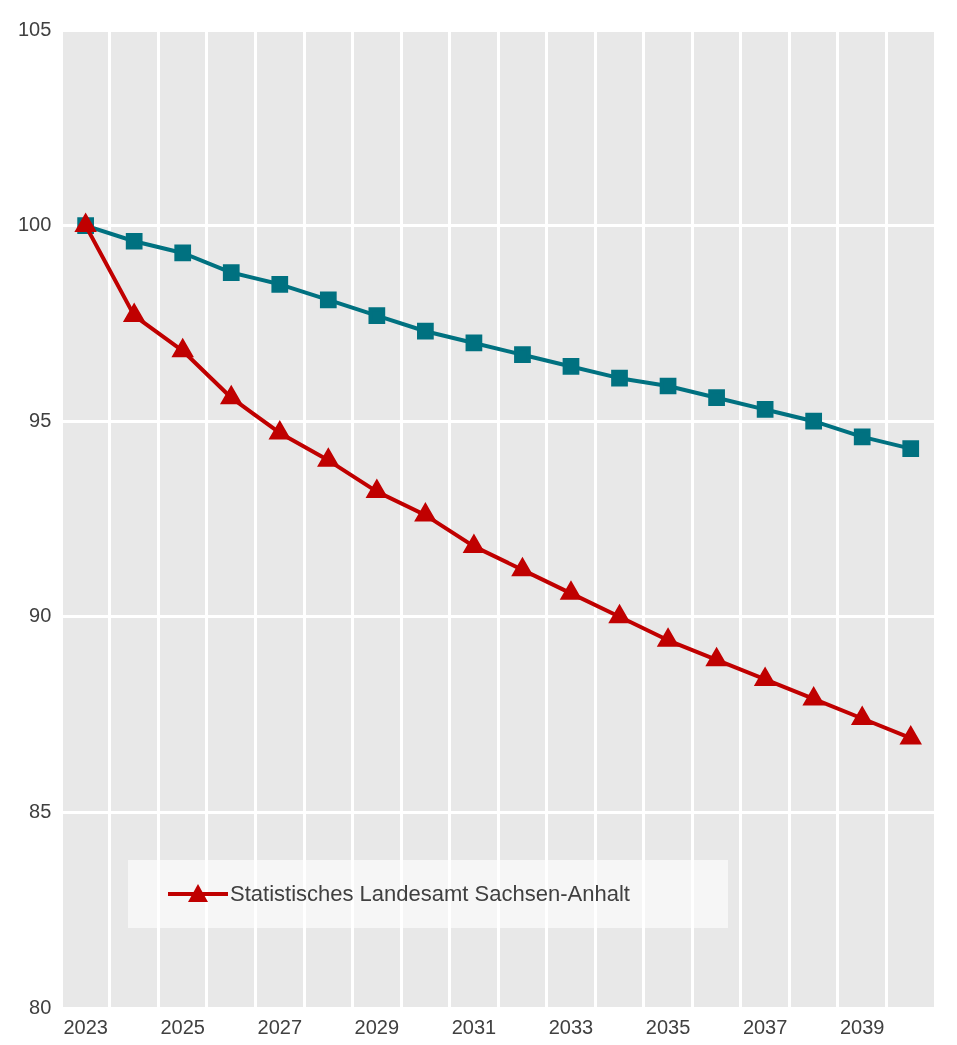  Describe the element at coordinates (430, 894) in the screenshot. I see `legend-label: Statistisches Landesamt Sachsen-Anhalt` at that location.